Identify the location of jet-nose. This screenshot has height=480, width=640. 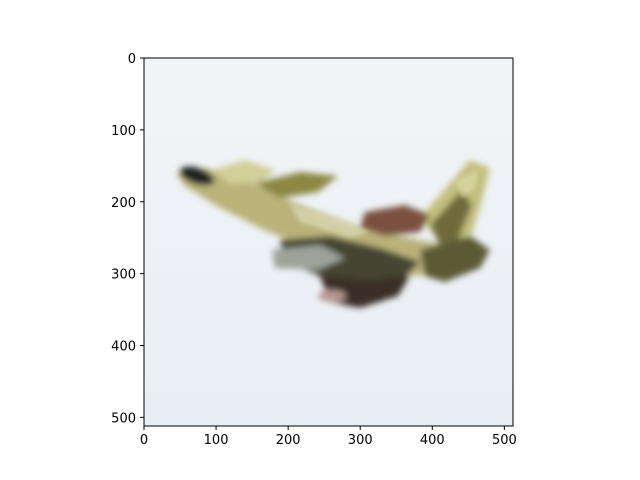
(197, 176).